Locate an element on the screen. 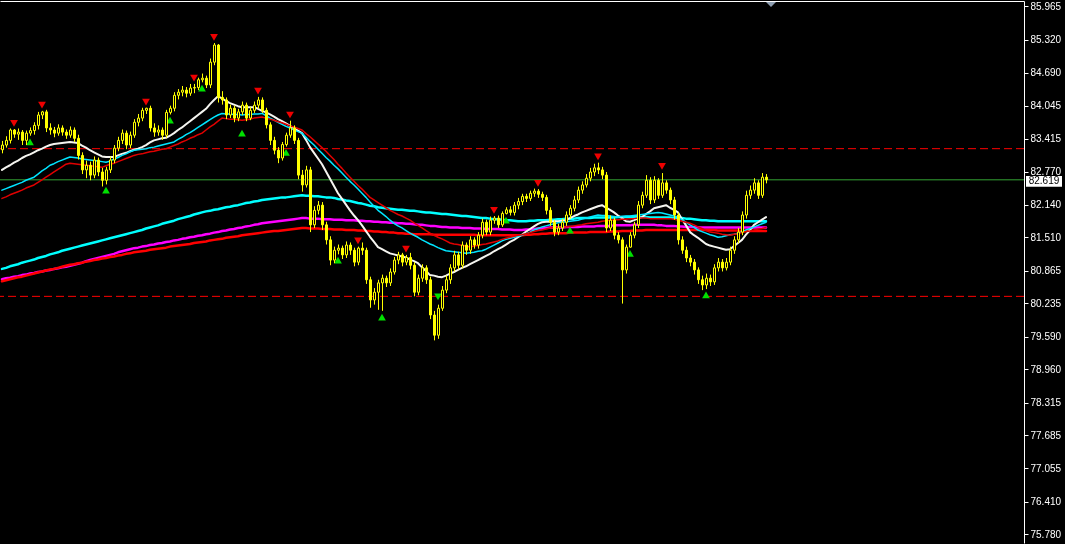 This screenshot has height=544, width=1065. y-tick-label: 75.780 is located at coordinates (1046, 534).